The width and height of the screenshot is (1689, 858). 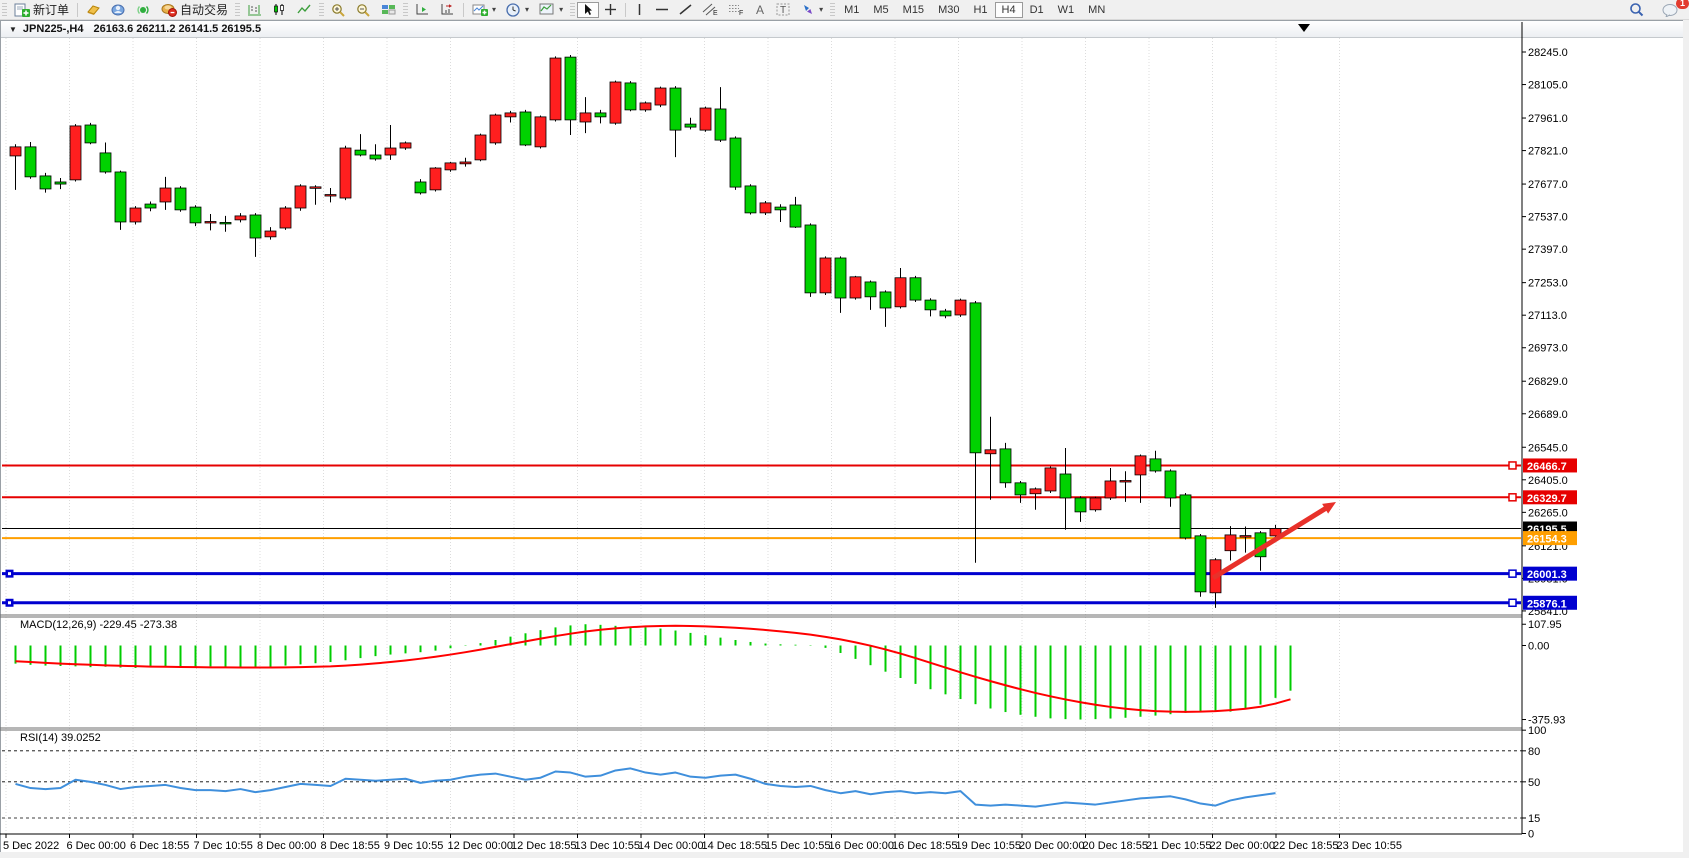 What do you see at coordinates (710, 10) in the screenshot?
I see `channel-button: E` at bounding box center [710, 10].